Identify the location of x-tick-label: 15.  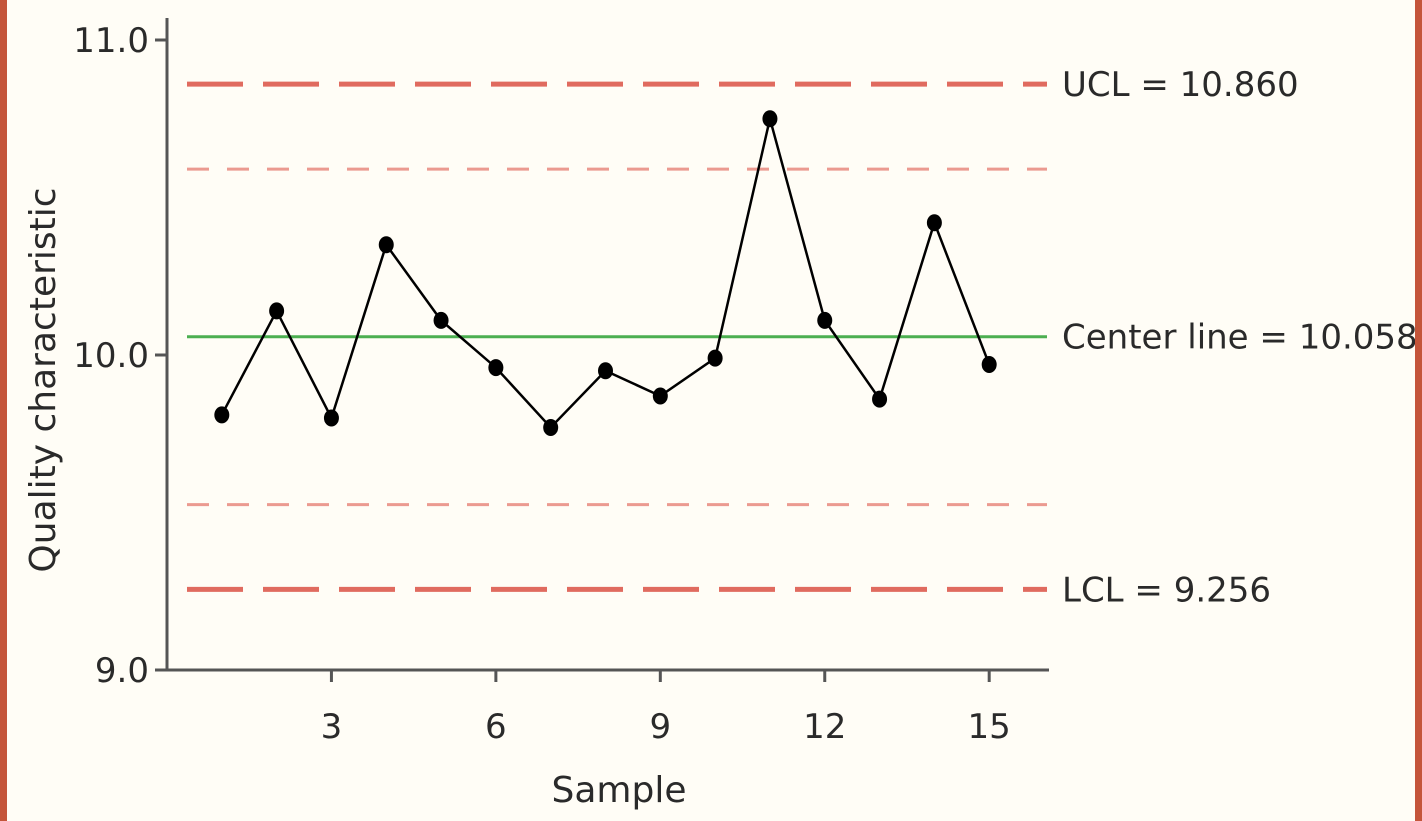
(989, 727).